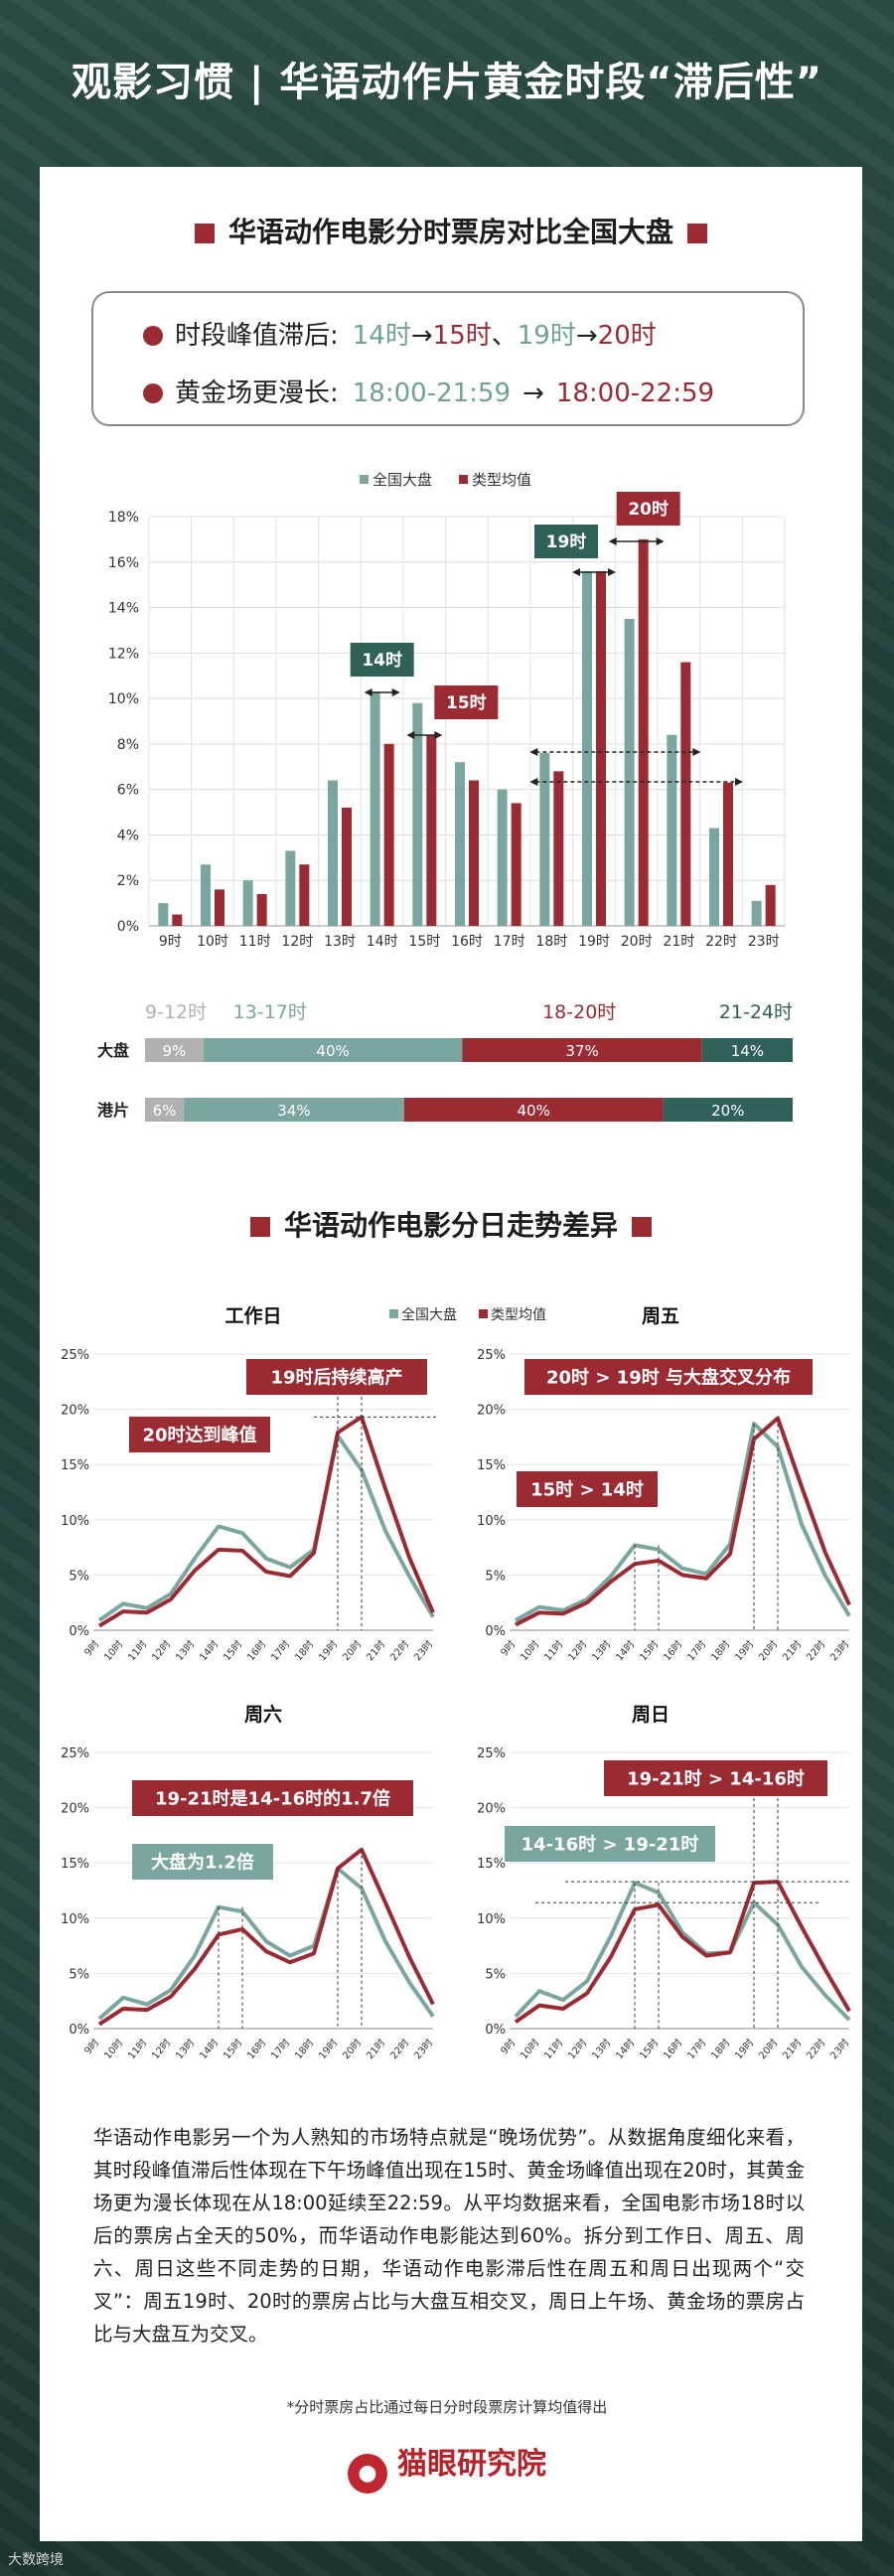 The height and width of the screenshot is (2576, 894). What do you see at coordinates (328, 1650) in the screenshot?
I see `x-tick-label: 19时` at bounding box center [328, 1650].